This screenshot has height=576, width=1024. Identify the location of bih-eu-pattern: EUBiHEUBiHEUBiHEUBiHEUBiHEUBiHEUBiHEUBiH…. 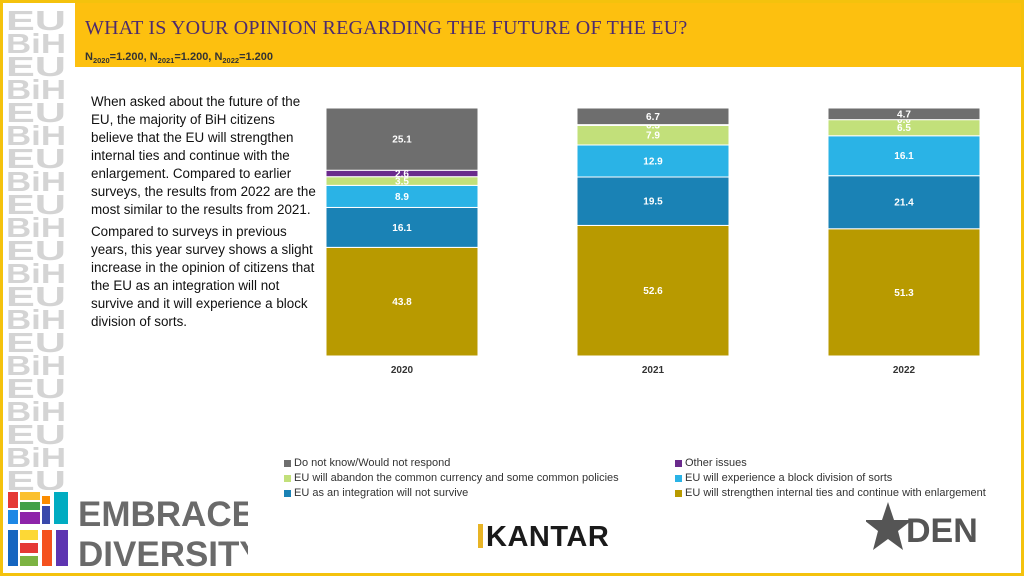
(36, 247).